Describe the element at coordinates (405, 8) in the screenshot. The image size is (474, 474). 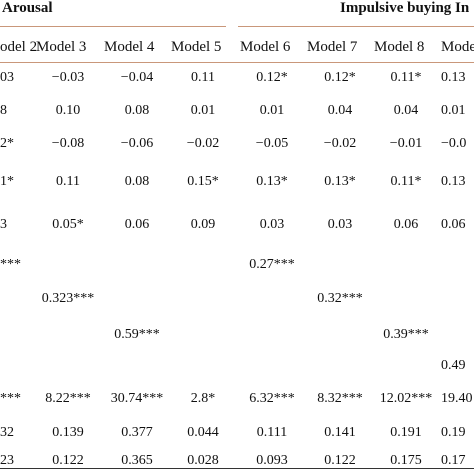
I see `group-header-impulsive-buying: Impulsive buying In` at that location.